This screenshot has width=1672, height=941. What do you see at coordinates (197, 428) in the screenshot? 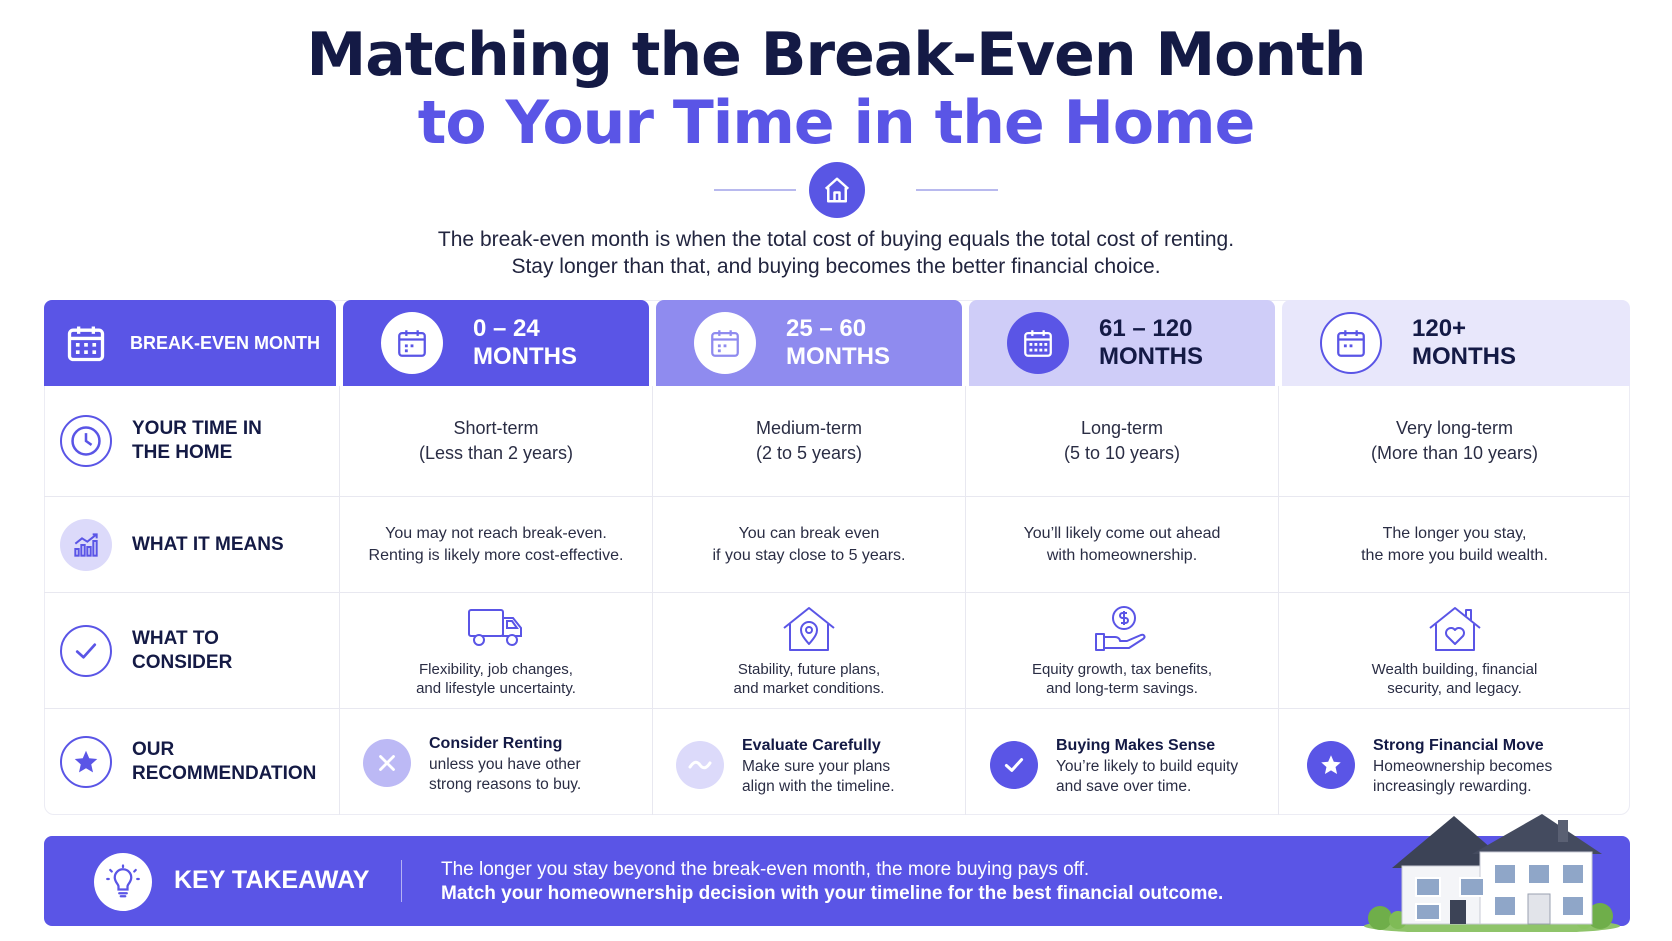
I see `row-label-line1: YOUR TIME IN` at bounding box center [197, 428].